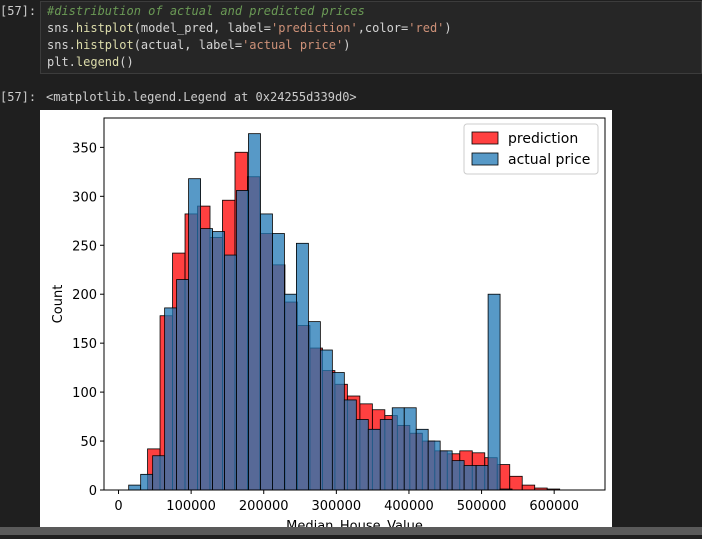 The image size is (702, 539). What do you see at coordinates (84, 197) in the screenshot?
I see `y-tick-label: 300` at bounding box center [84, 197].